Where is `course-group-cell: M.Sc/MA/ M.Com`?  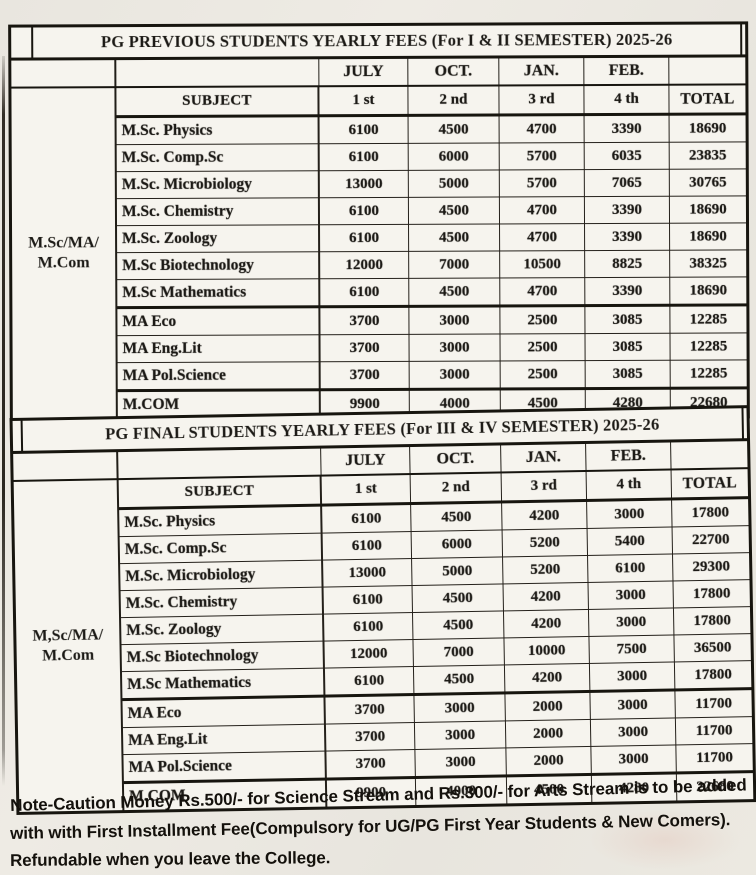
course-group-cell: M.Sc/MA/ M.Com is located at coordinates (64, 253).